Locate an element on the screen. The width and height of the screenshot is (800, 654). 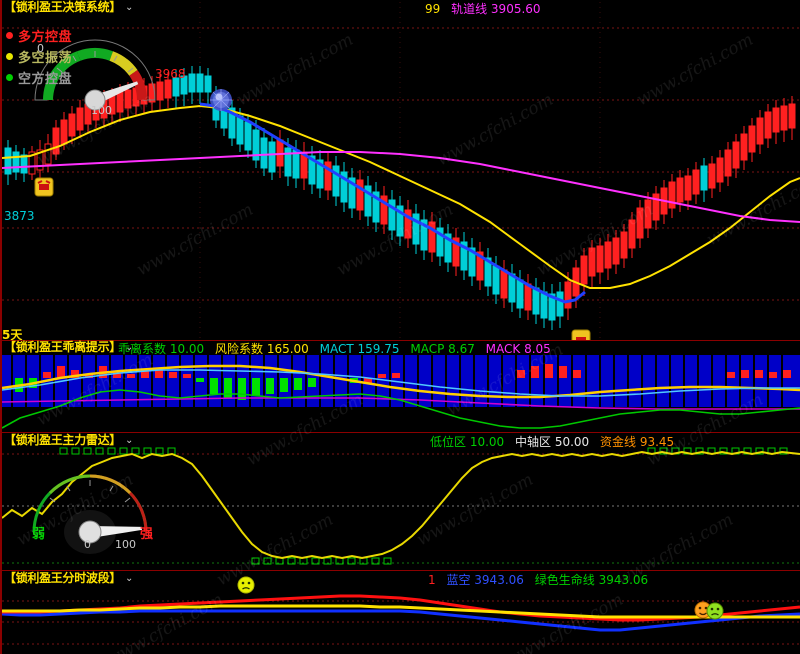
legend-item-oscillate: 多空振荡 is located at coordinates (39, 56).